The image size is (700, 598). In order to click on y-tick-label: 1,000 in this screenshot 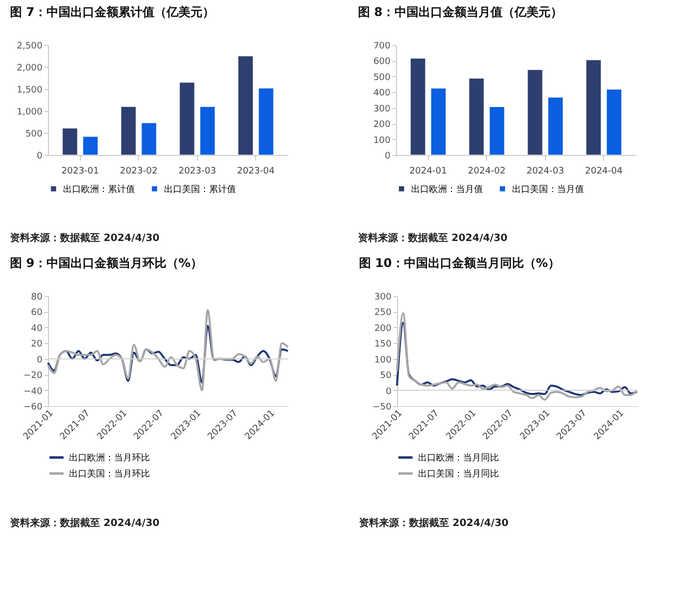, I will do `click(29, 113)`.